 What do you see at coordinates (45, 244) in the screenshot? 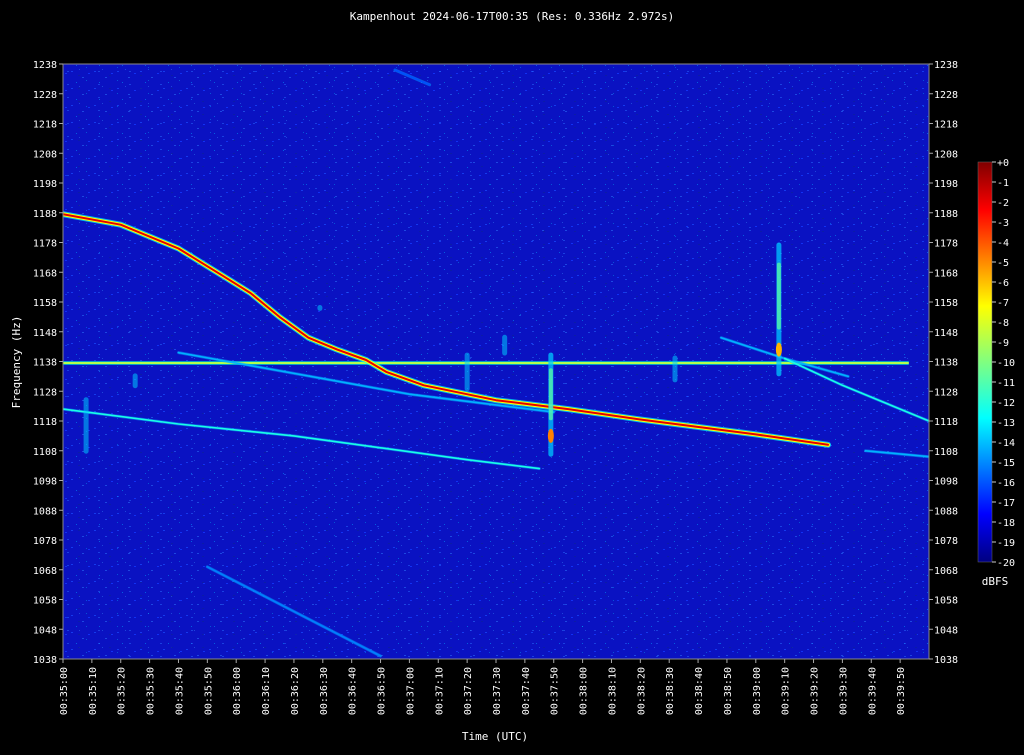
I see `y-tick-label-left: 1178` at bounding box center [45, 244].